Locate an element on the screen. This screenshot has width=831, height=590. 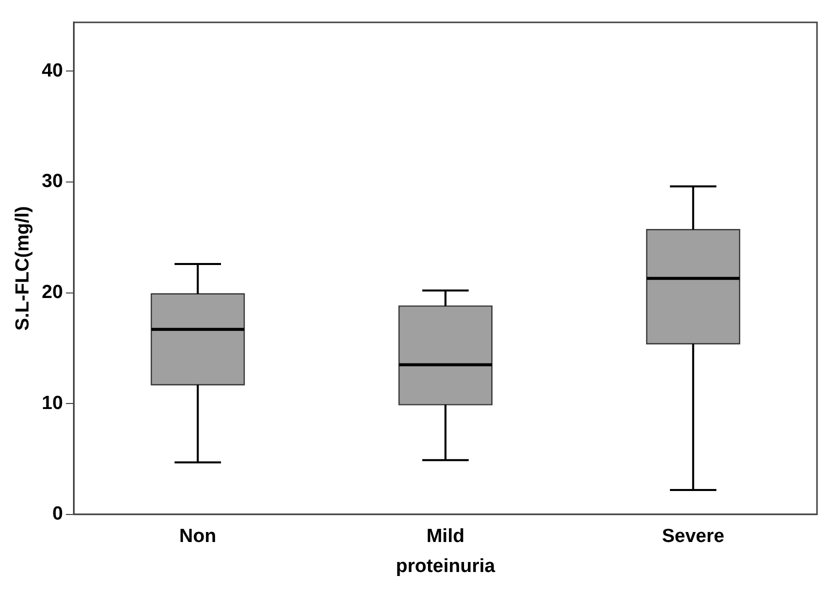
x-tick-label: Severe is located at coordinates (693, 537).